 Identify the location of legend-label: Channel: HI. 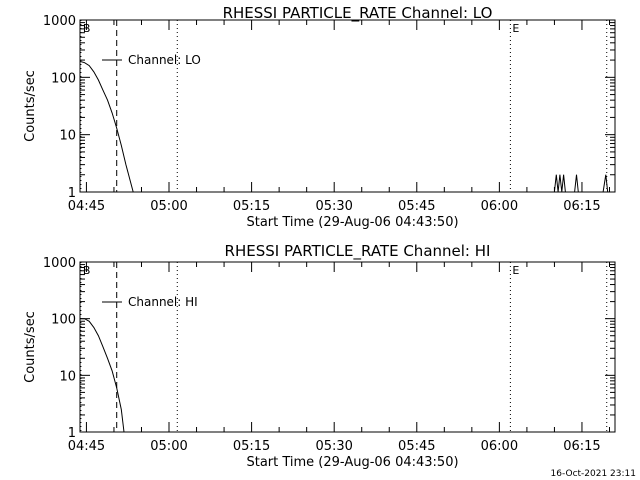
(163, 302).